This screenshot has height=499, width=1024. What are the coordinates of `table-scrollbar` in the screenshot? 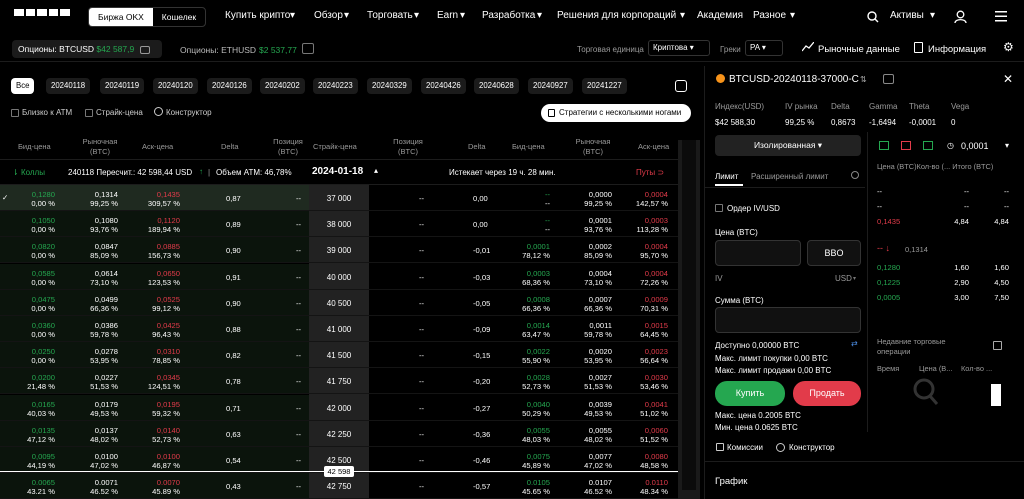 It's located at (689, 319).